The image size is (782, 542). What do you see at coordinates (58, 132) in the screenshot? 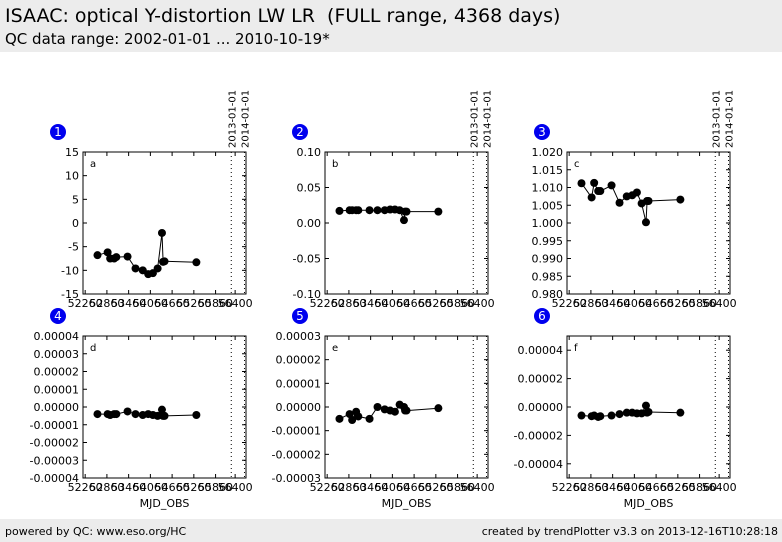
I see `panel-number: 1` at bounding box center [58, 132].